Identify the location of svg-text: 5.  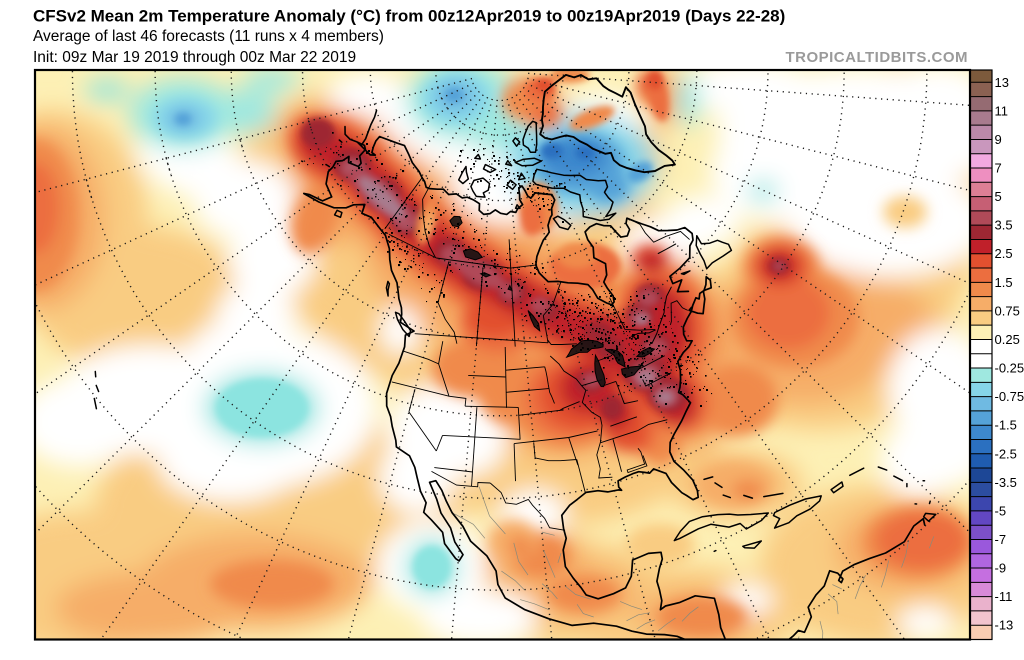
(998, 196).